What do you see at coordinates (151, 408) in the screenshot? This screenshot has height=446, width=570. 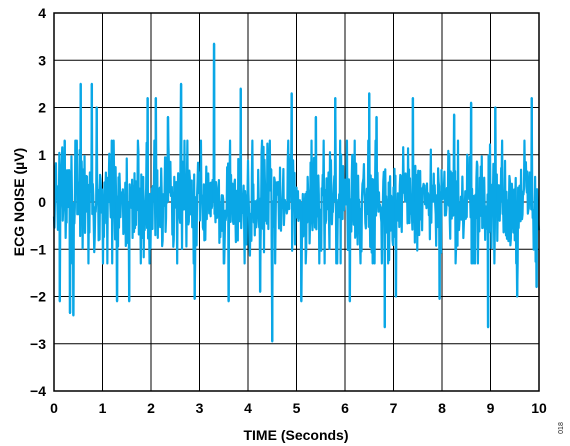 I see `x-tick-label-2: 2` at bounding box center [151, 408].